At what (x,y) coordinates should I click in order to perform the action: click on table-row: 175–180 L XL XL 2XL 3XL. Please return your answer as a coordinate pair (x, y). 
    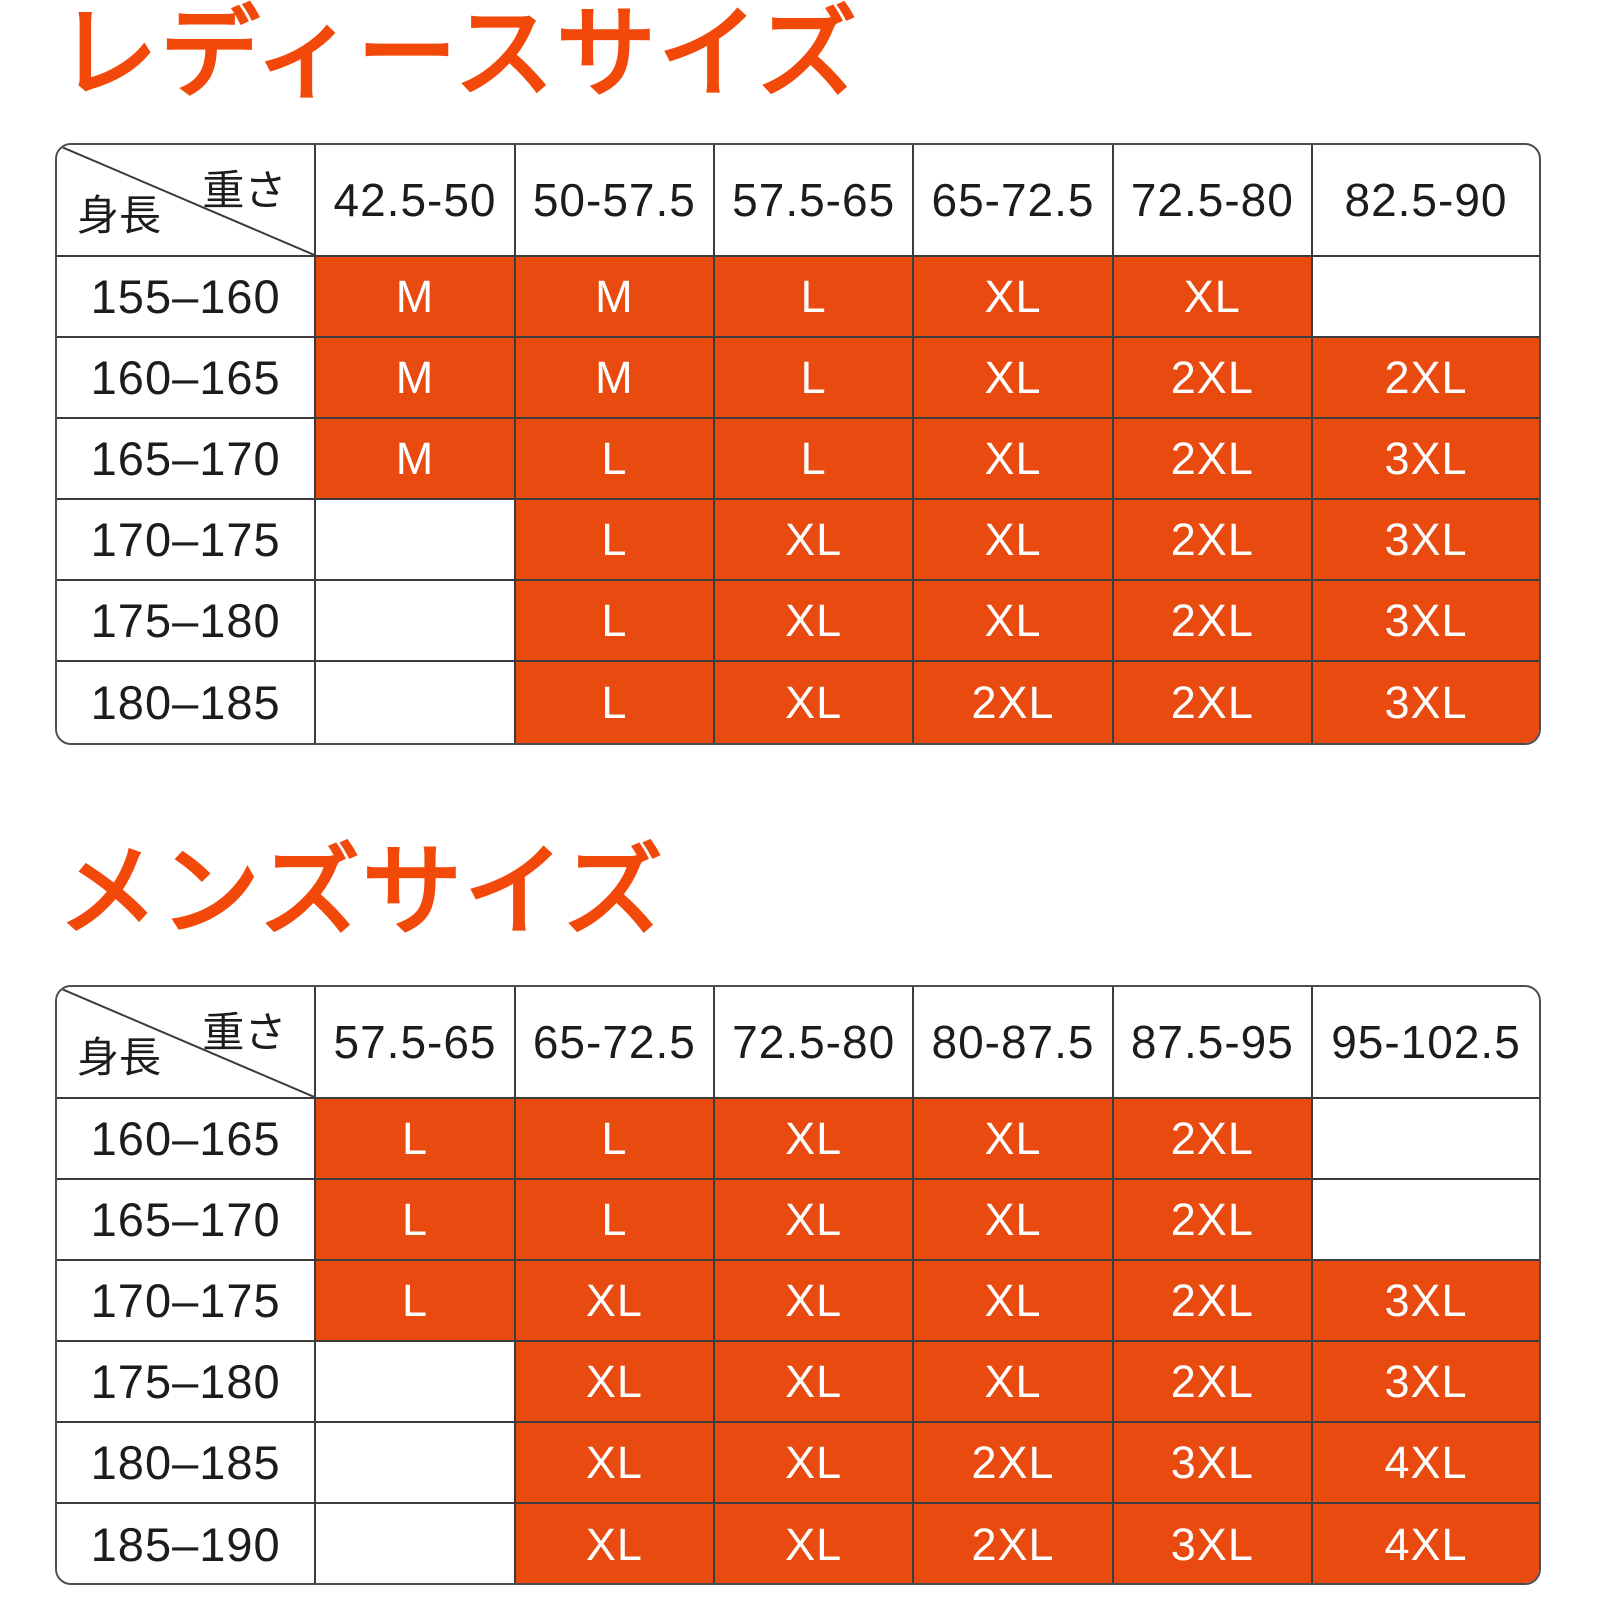
    Looking at the image, I should click on (798, 621).